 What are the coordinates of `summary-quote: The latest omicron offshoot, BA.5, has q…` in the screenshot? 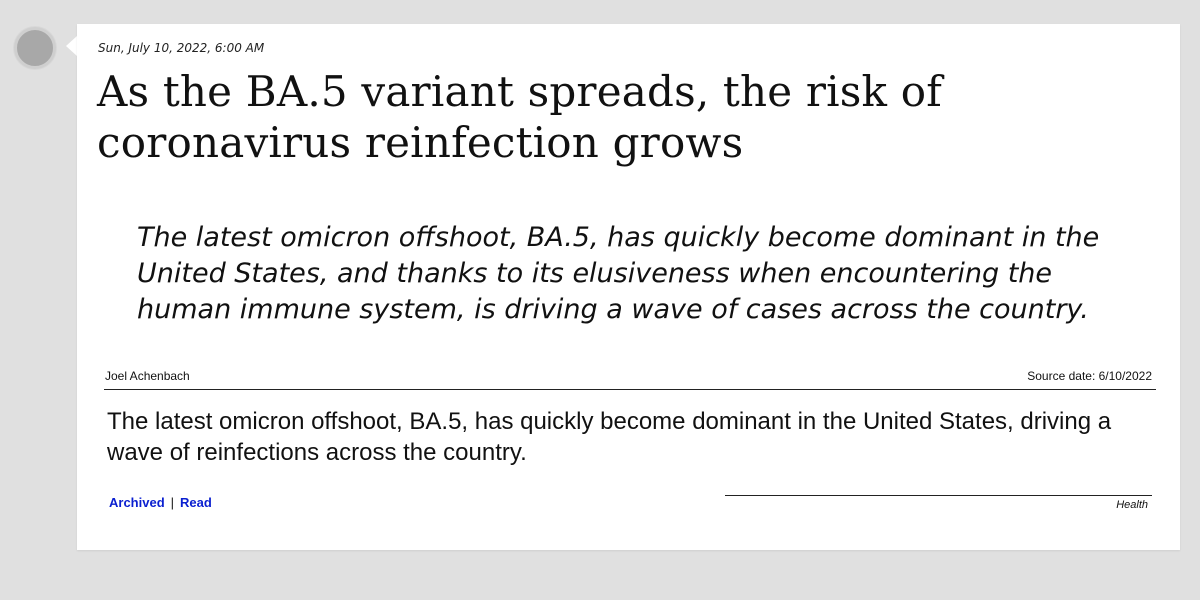 It's located at (618, 273).